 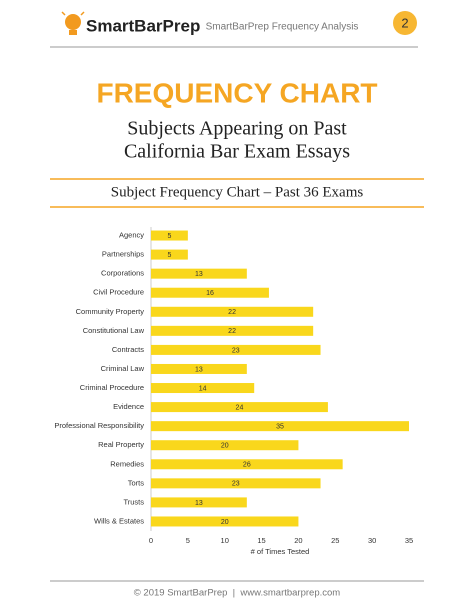 I want to click on value-label: 14, so click(x=203, y=388).